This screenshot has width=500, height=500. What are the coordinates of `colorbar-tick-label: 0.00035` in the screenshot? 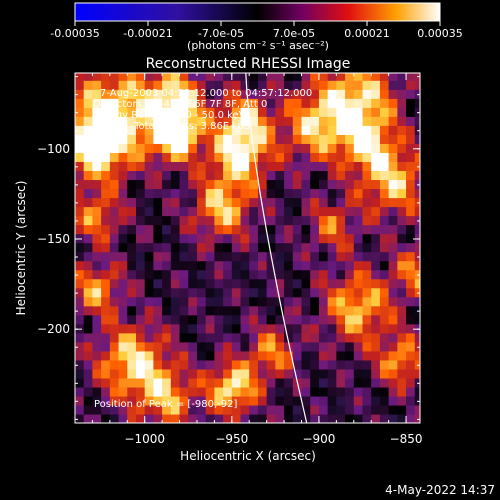 It's located at (440, 33).